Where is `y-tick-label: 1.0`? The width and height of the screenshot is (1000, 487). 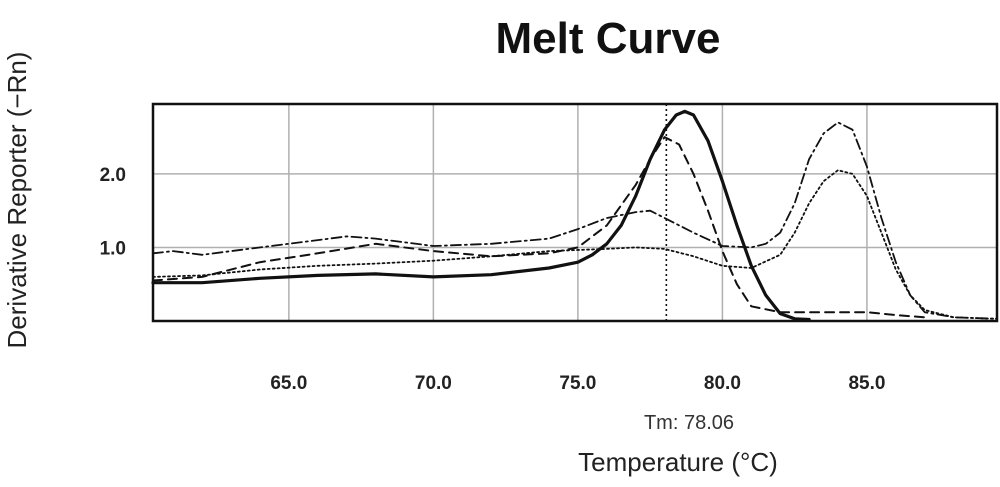
y-tick-label: 1.0 is located at coordinates (113, 248).